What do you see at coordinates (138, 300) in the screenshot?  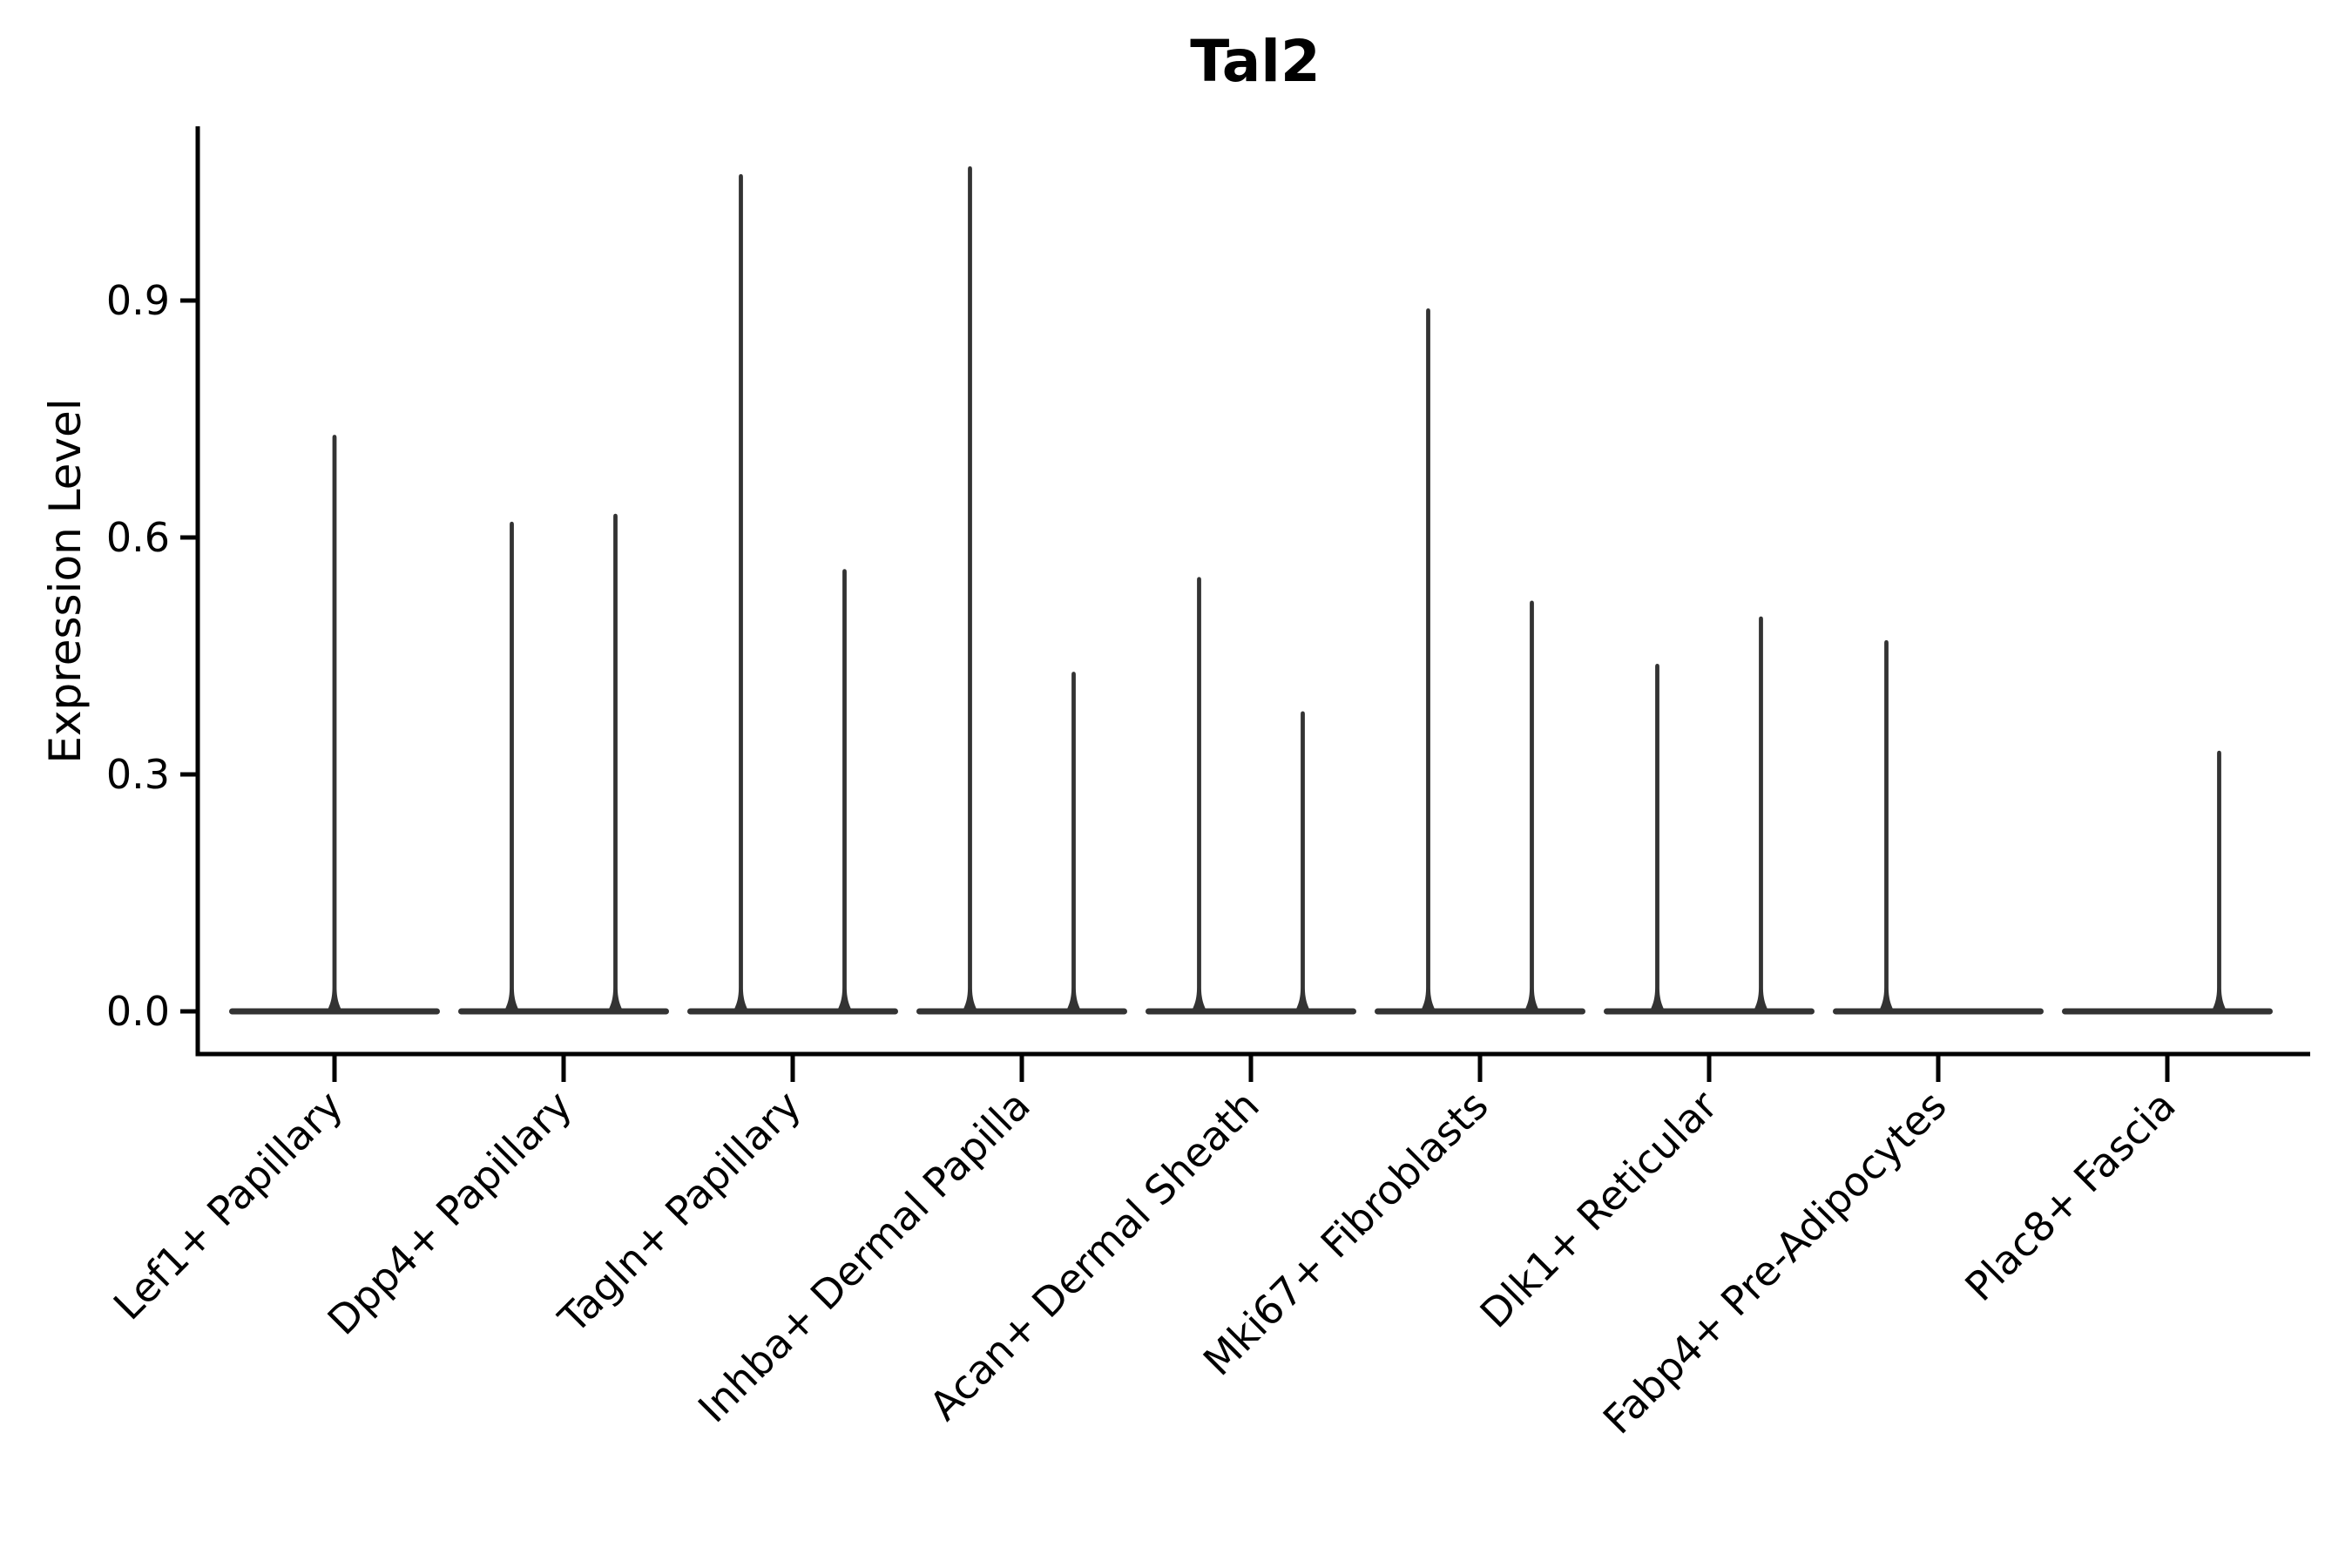 I see `y-tick-label: 0.9` at bounding box center [138, 300].